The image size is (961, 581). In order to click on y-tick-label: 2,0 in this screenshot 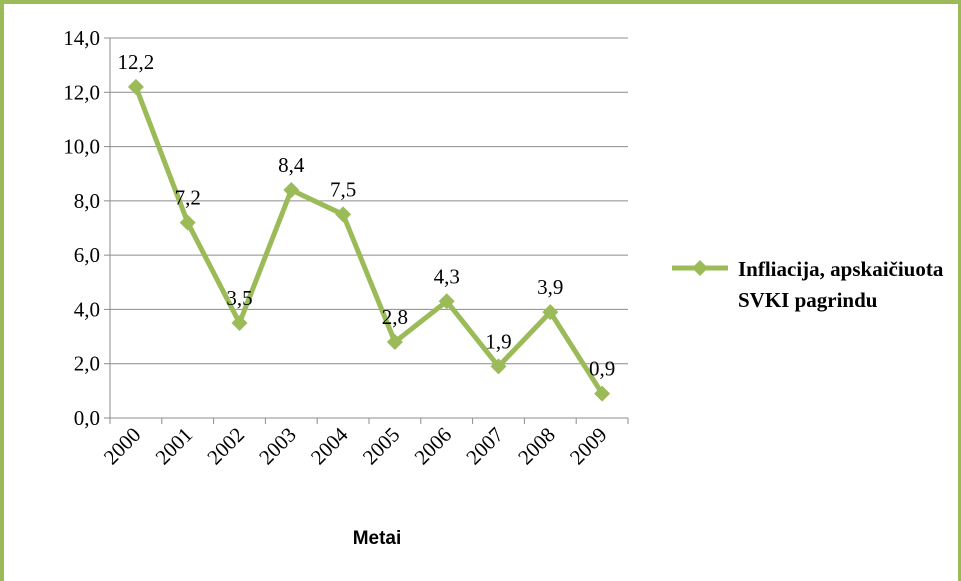, I will do `click(87, 364)`.